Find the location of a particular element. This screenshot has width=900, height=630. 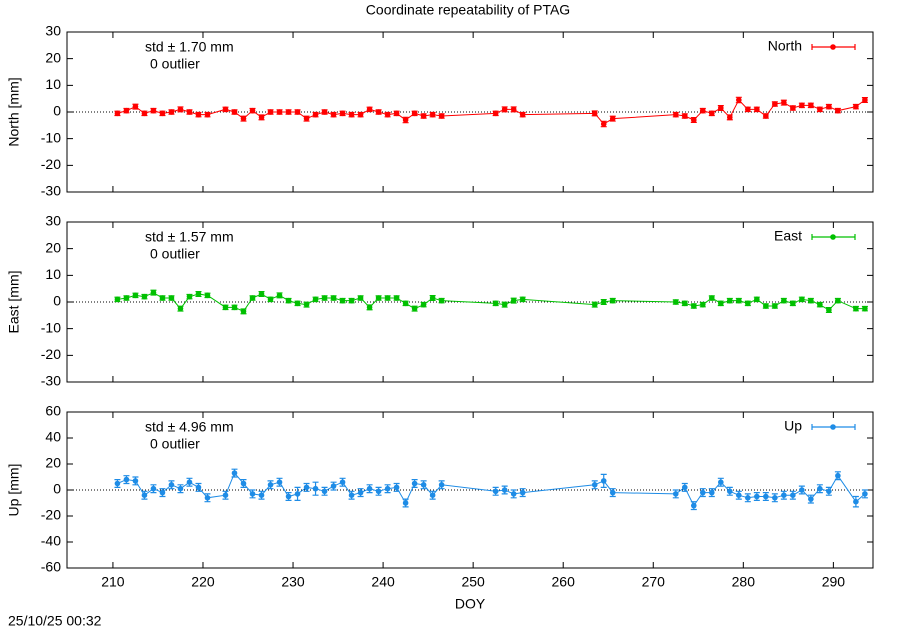

annotation: std ± 1.57 mm is located at coordinates (189, 237).